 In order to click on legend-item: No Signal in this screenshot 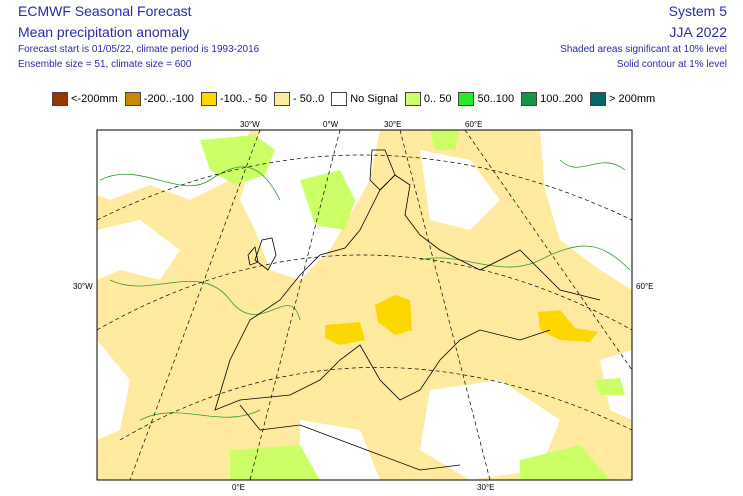, I will do `click(364, 99)`.